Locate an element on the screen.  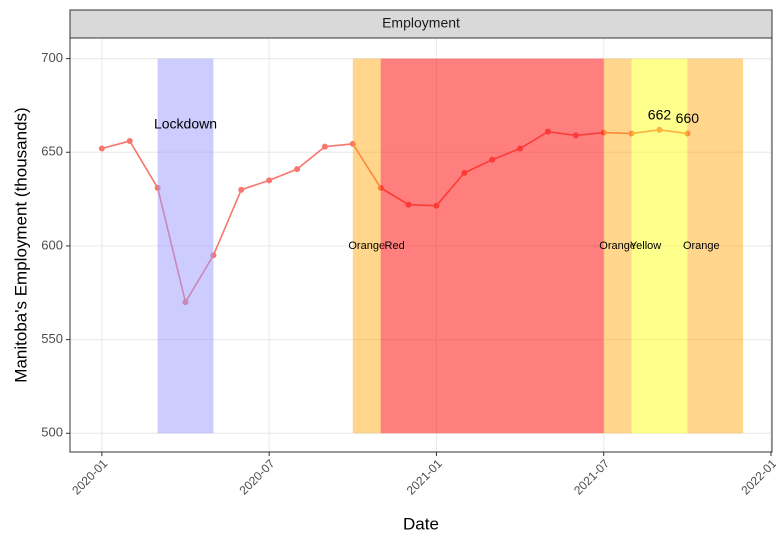
data-label: 660 is located at coordinates (688, 118).